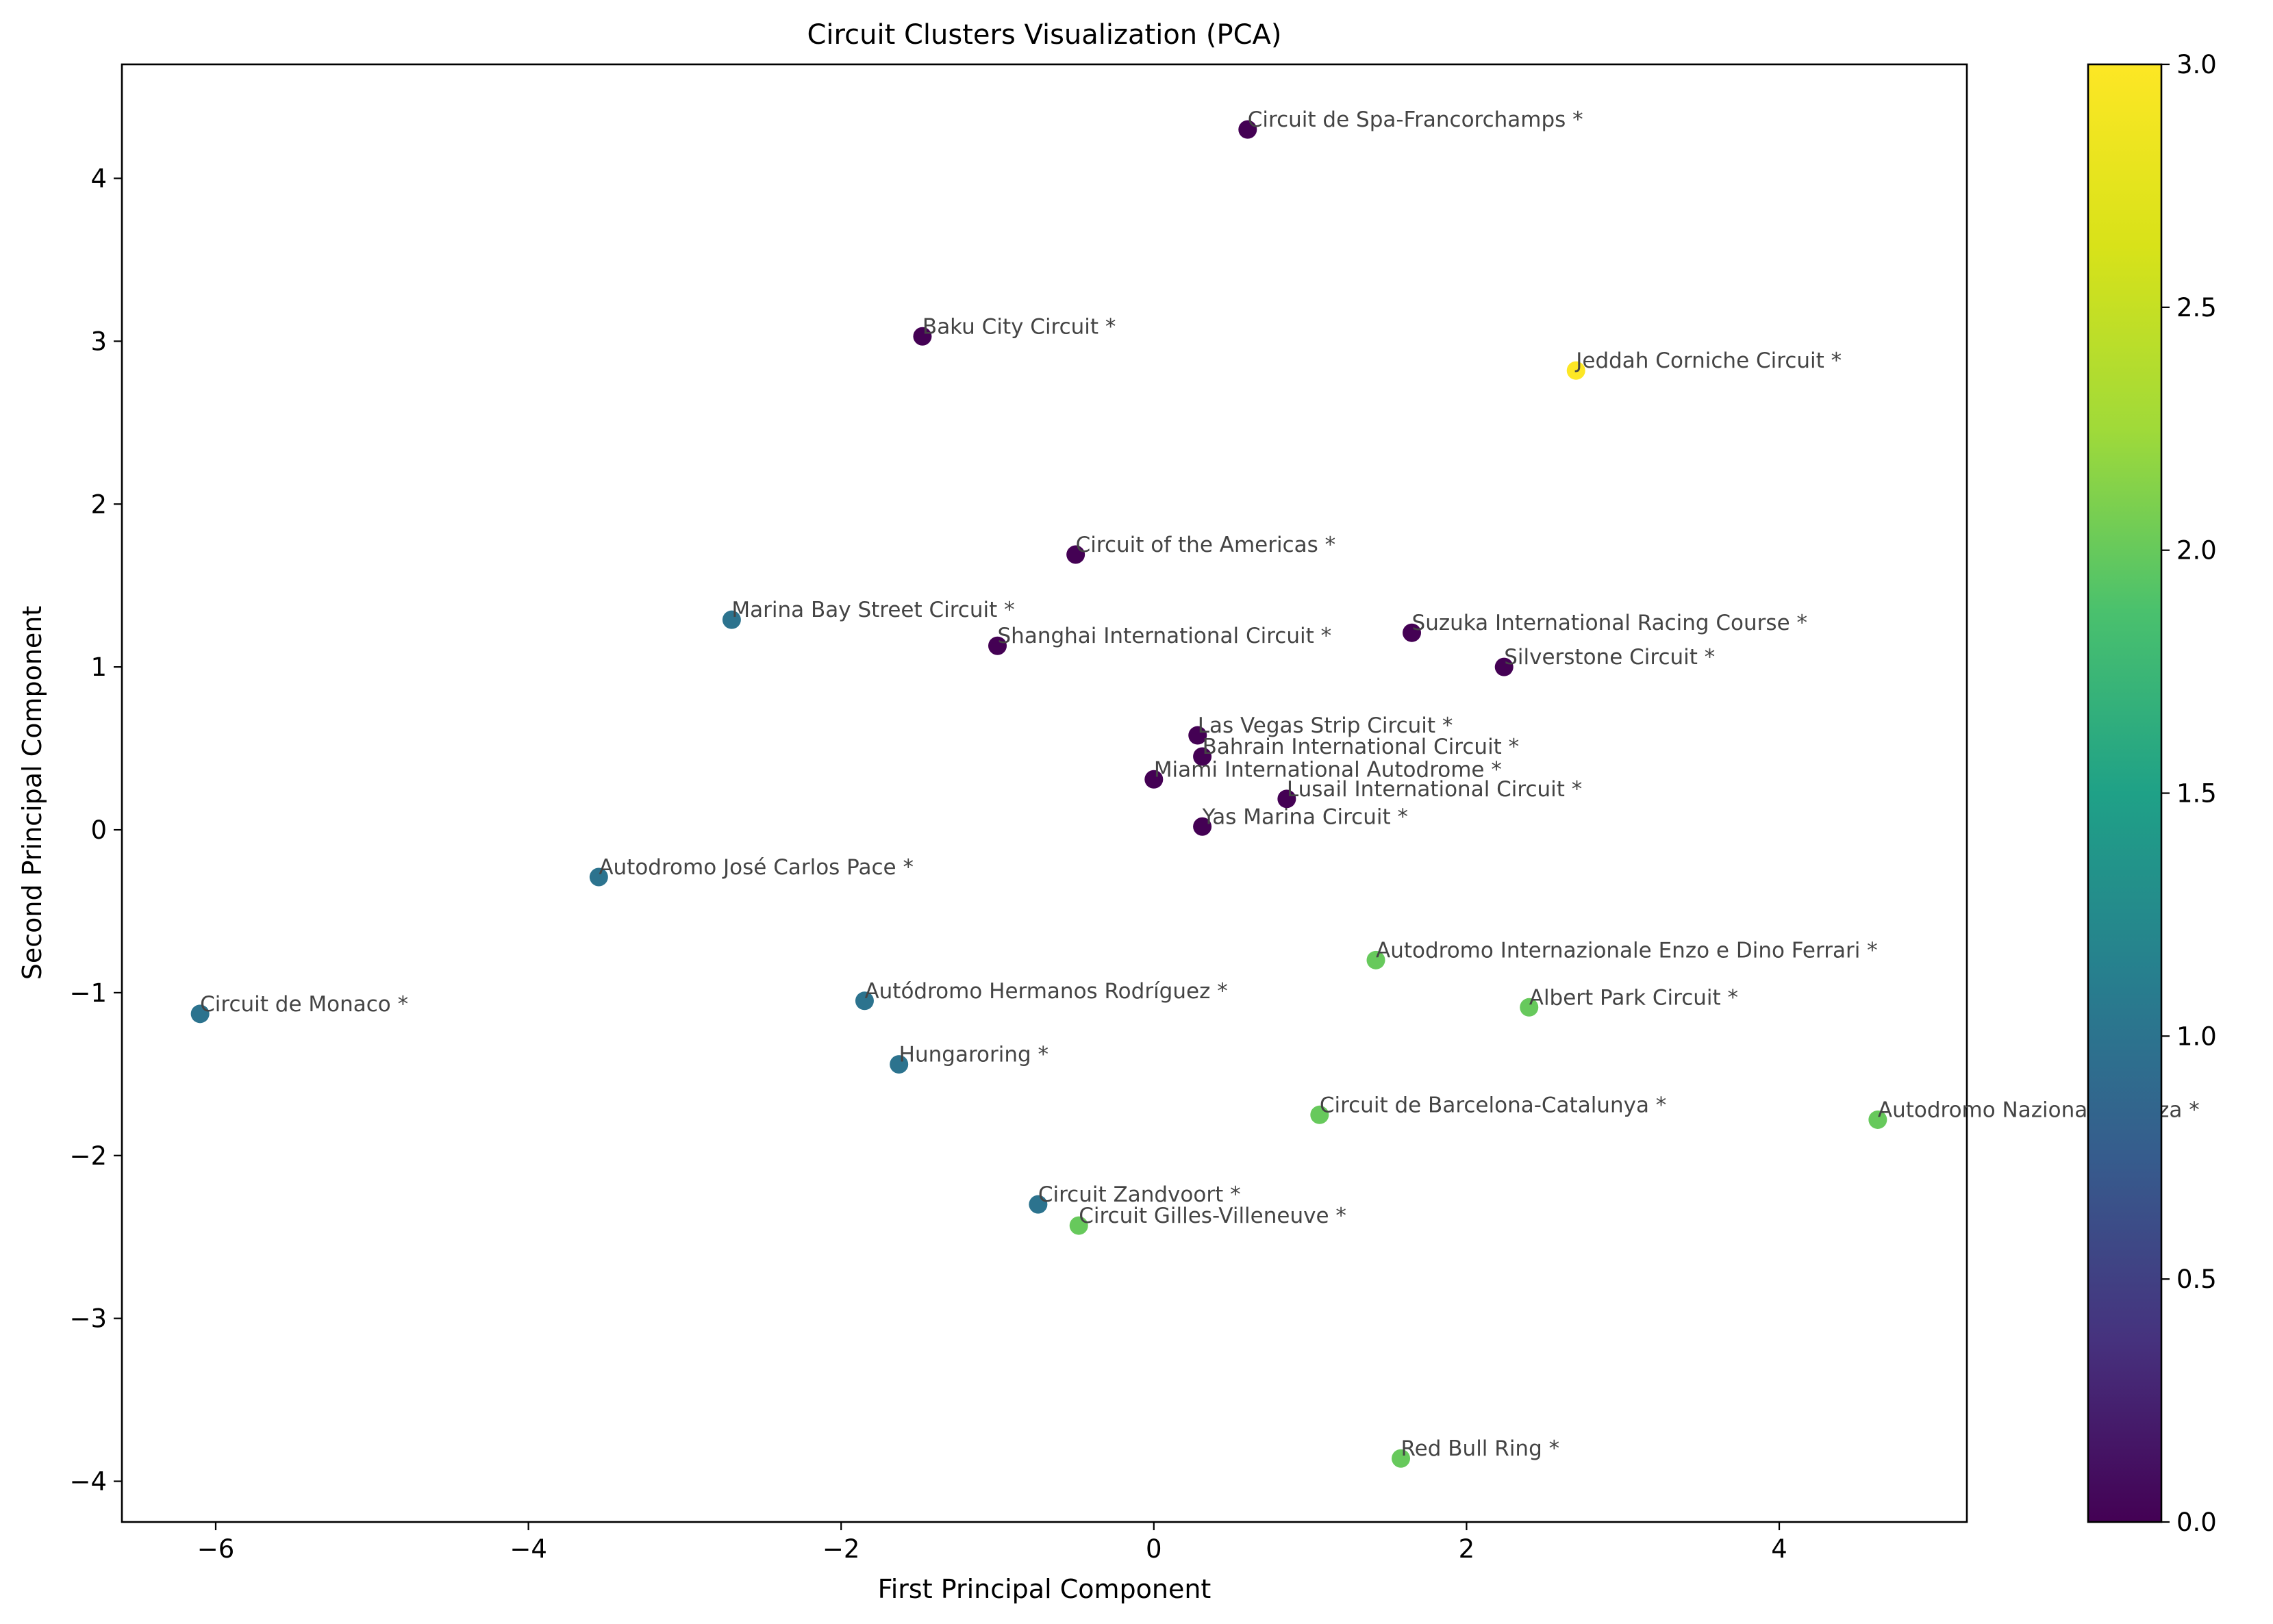 The height and width of the screenshot is (1624, 2273). Describe the element at coordinates (1415, 119) in the screenshot. I see `point-label: Circuit de Spa-Francorchamps *` at that location.